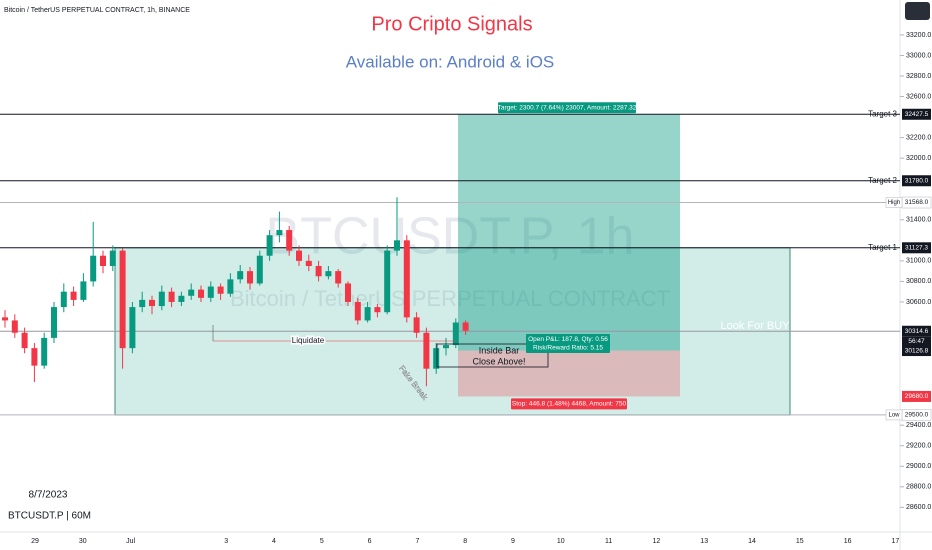 The width and height of the screenshot is (932, 550). I want to click on target-label-bg, so click(567, 108).